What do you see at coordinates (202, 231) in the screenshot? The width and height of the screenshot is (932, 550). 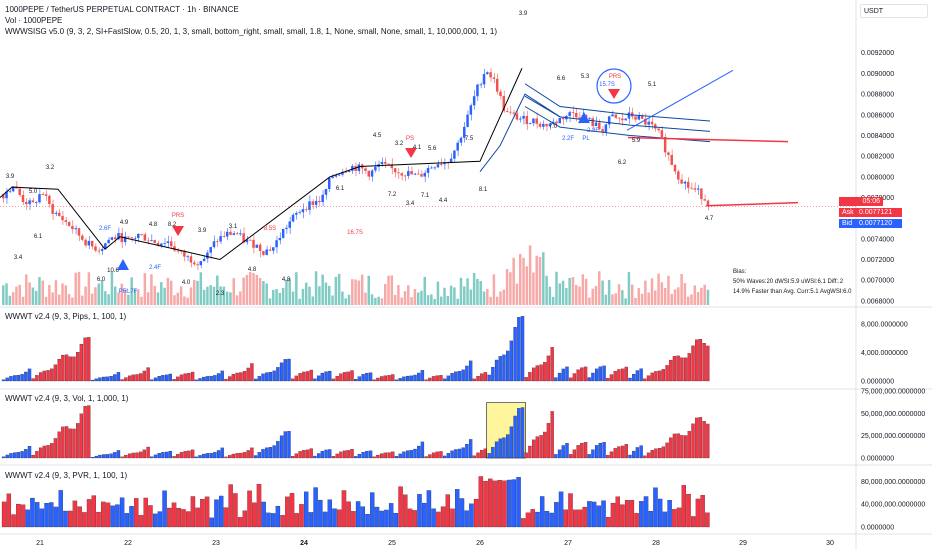 I see `wave-label: 3.9` at bounding box center [202, 231].